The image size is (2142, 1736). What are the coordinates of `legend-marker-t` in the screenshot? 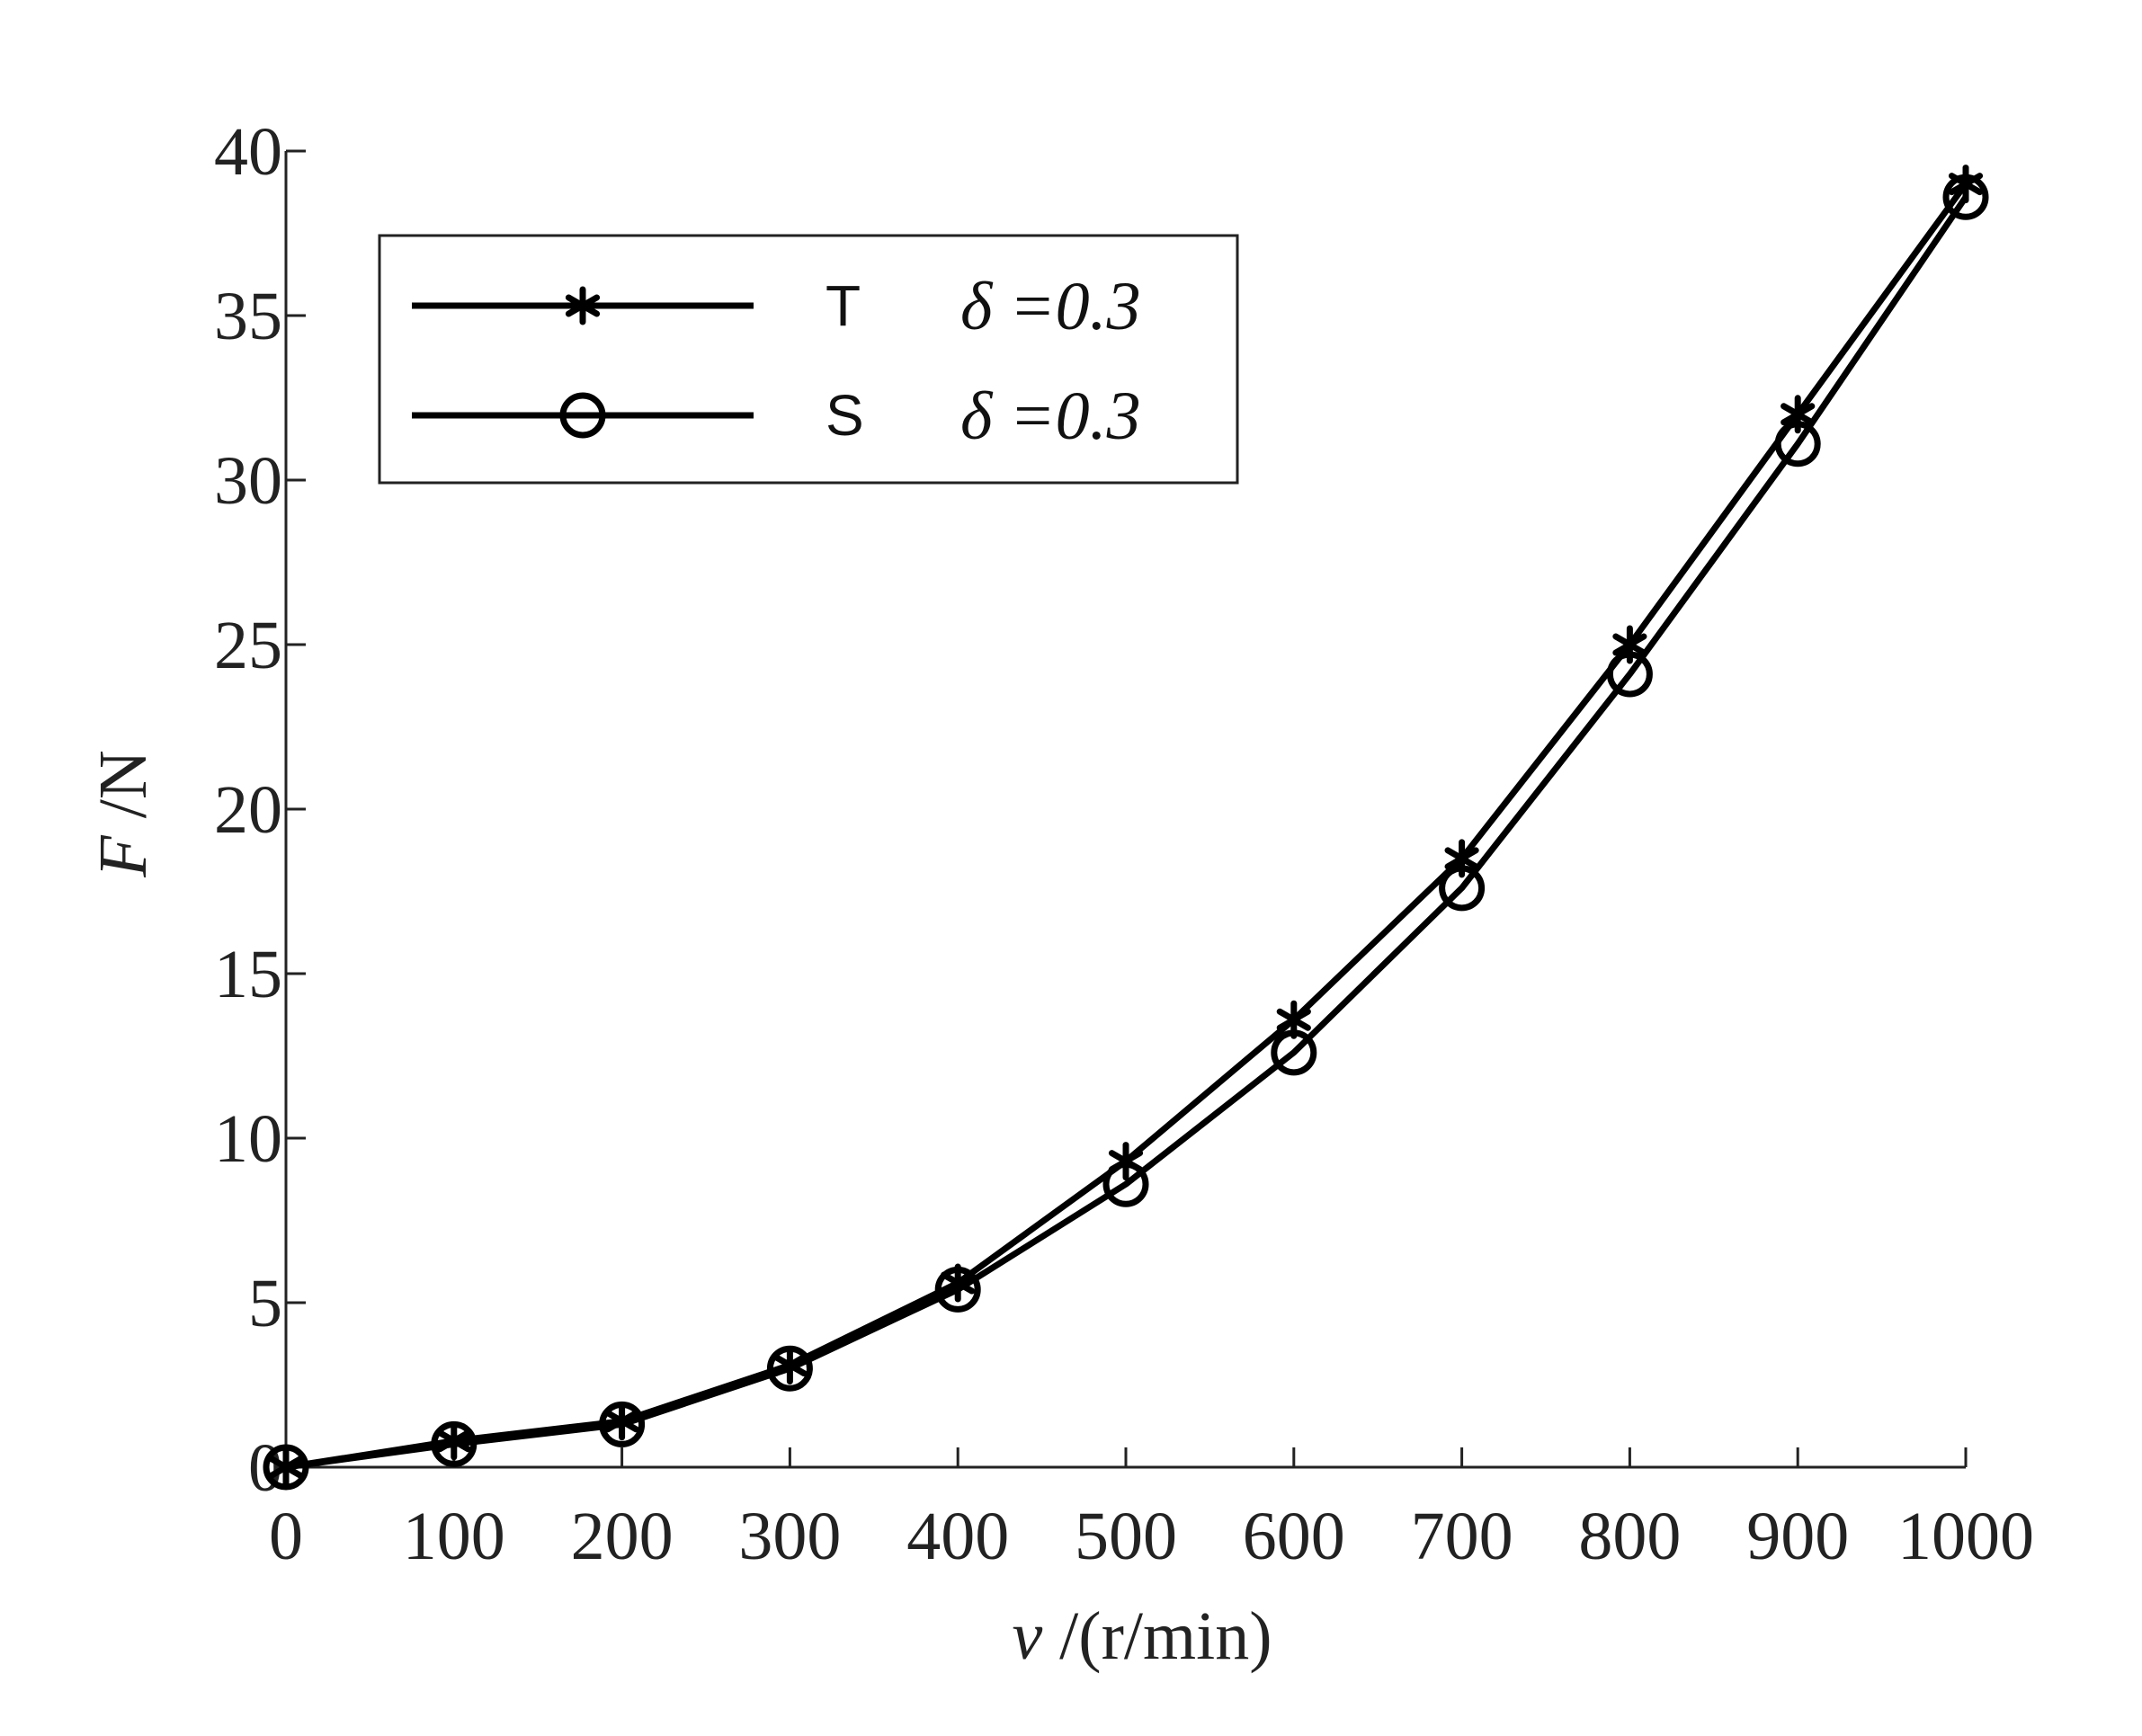 It's located at (583, 305).